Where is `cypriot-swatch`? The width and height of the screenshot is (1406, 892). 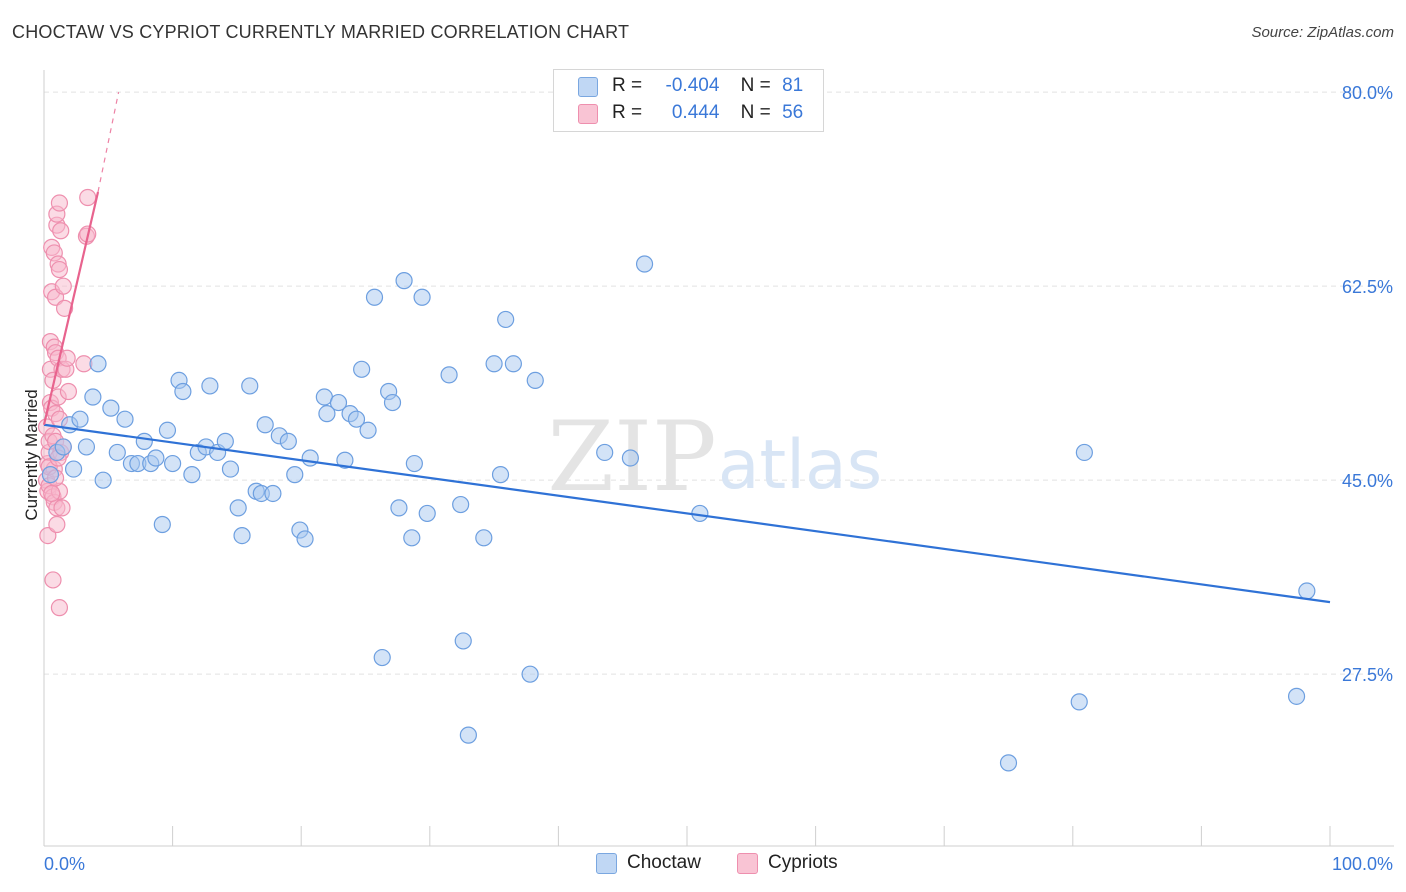
cypriot-swatch is located at coordinates (588, 114).